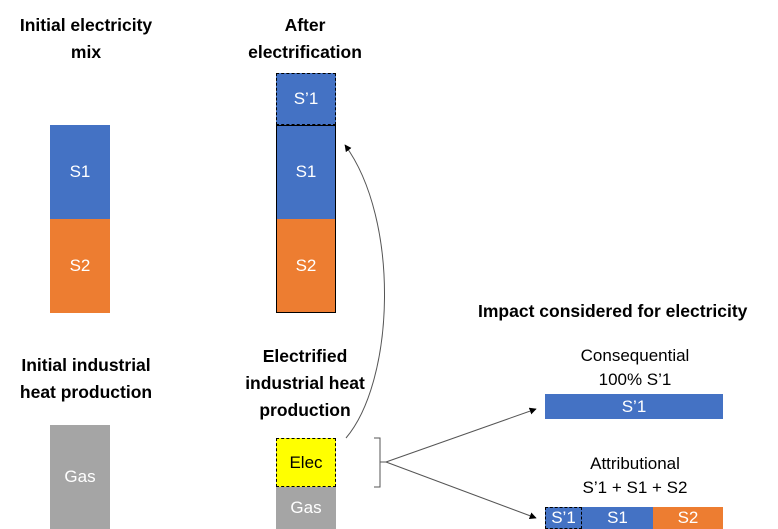 This screenshot has width=778, height=529. What do you see at coordinates (305, 38) in the screenshot?
I see `after-electrification-title: After electrification` at bounding box center [305, 38].